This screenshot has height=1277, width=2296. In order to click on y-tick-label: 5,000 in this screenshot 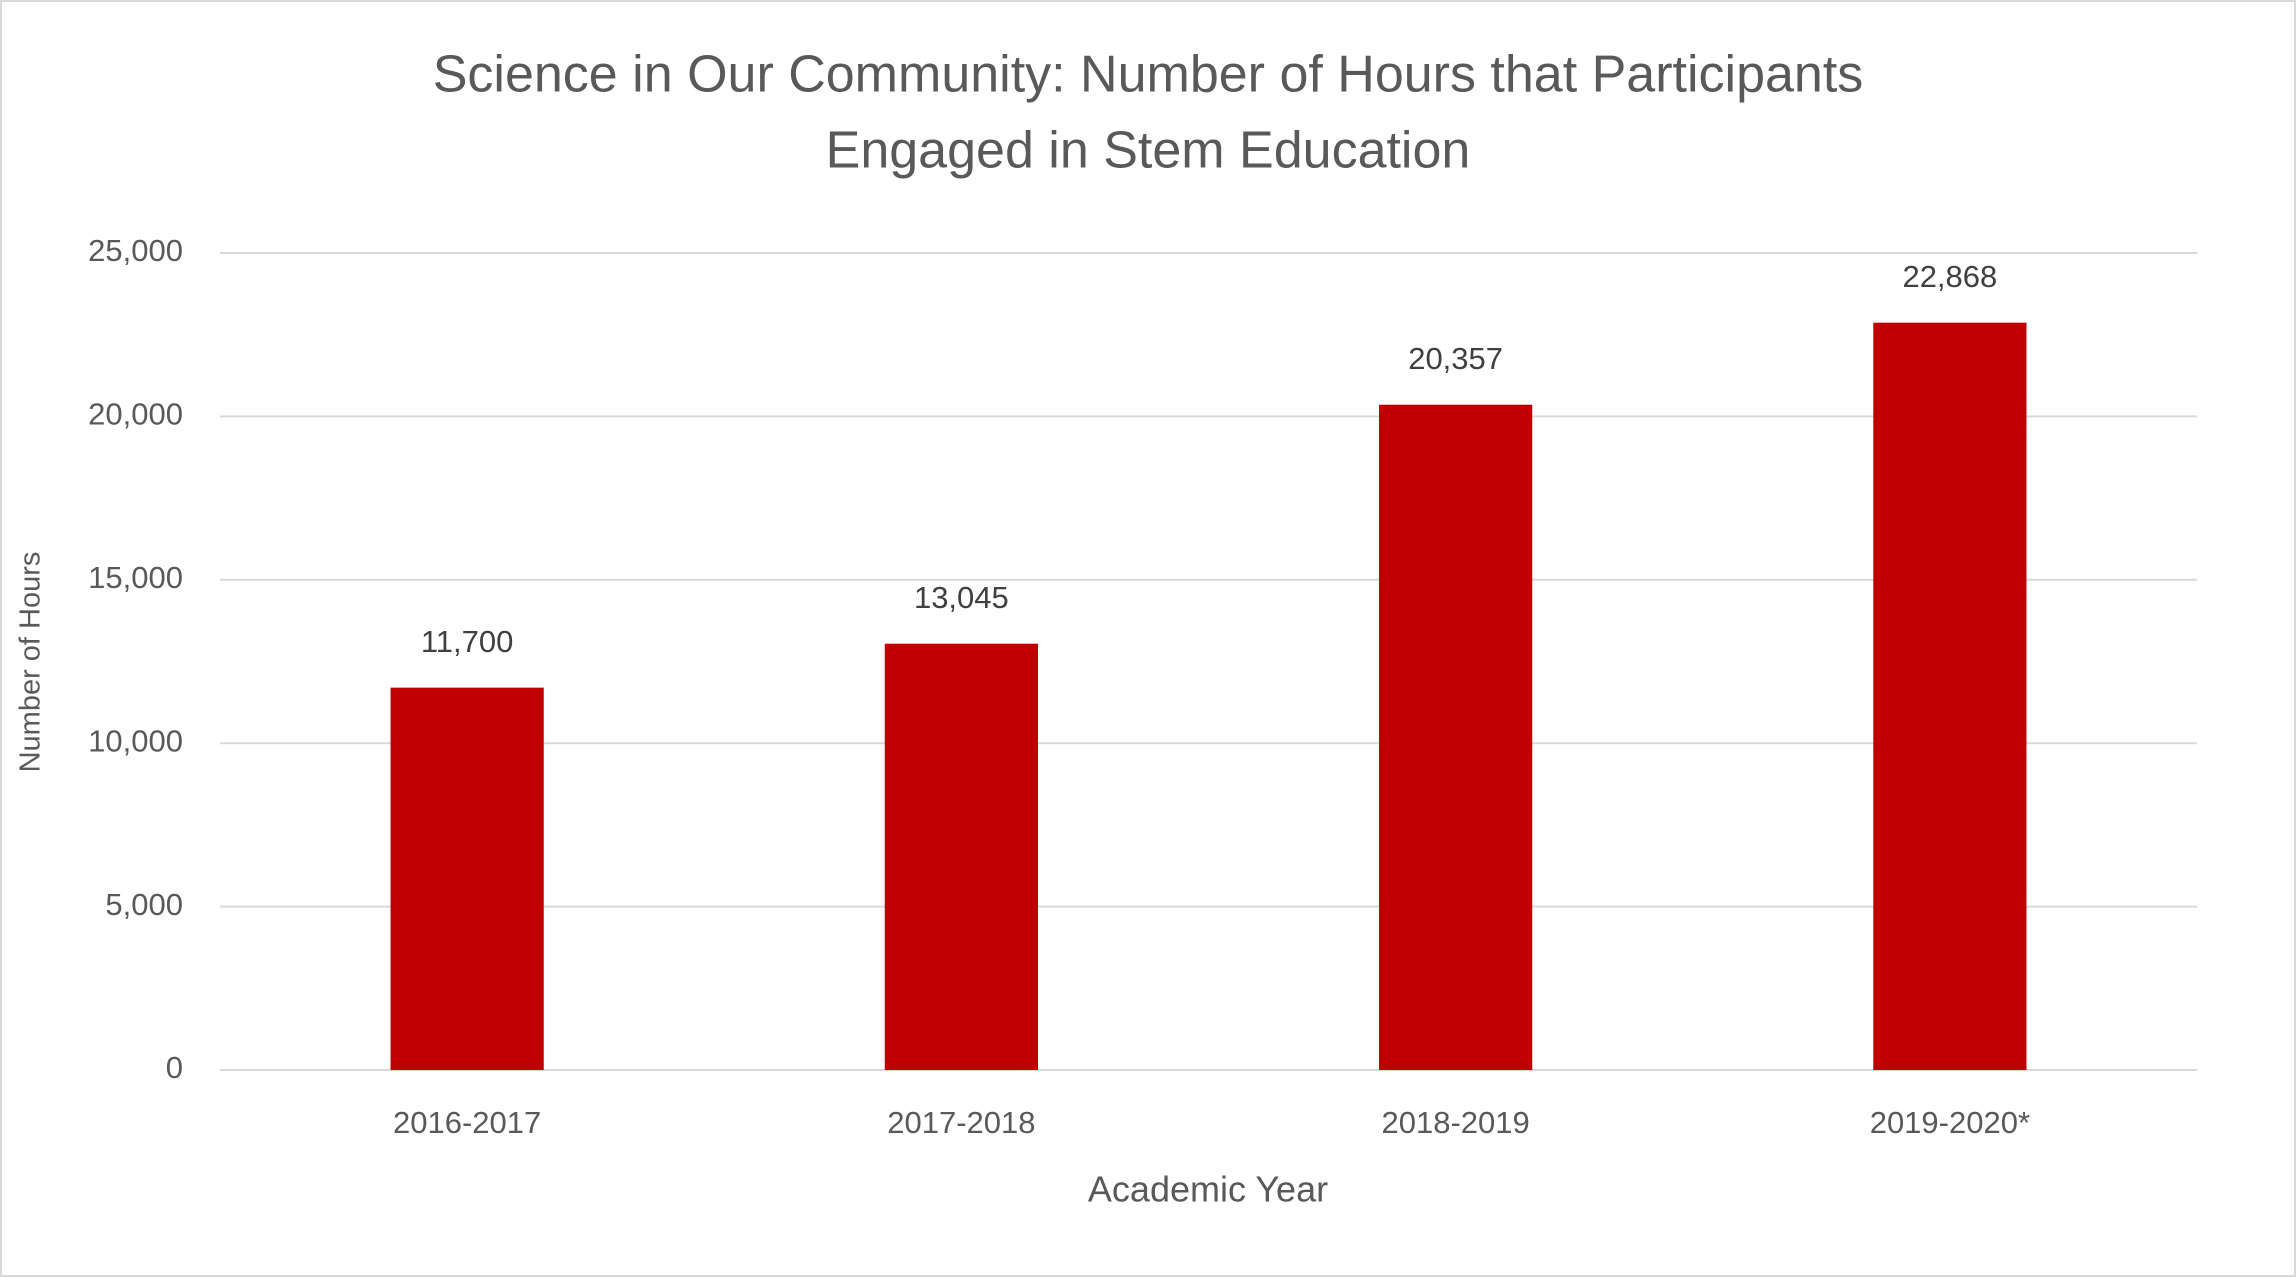, I will do `click(144, 904)`.